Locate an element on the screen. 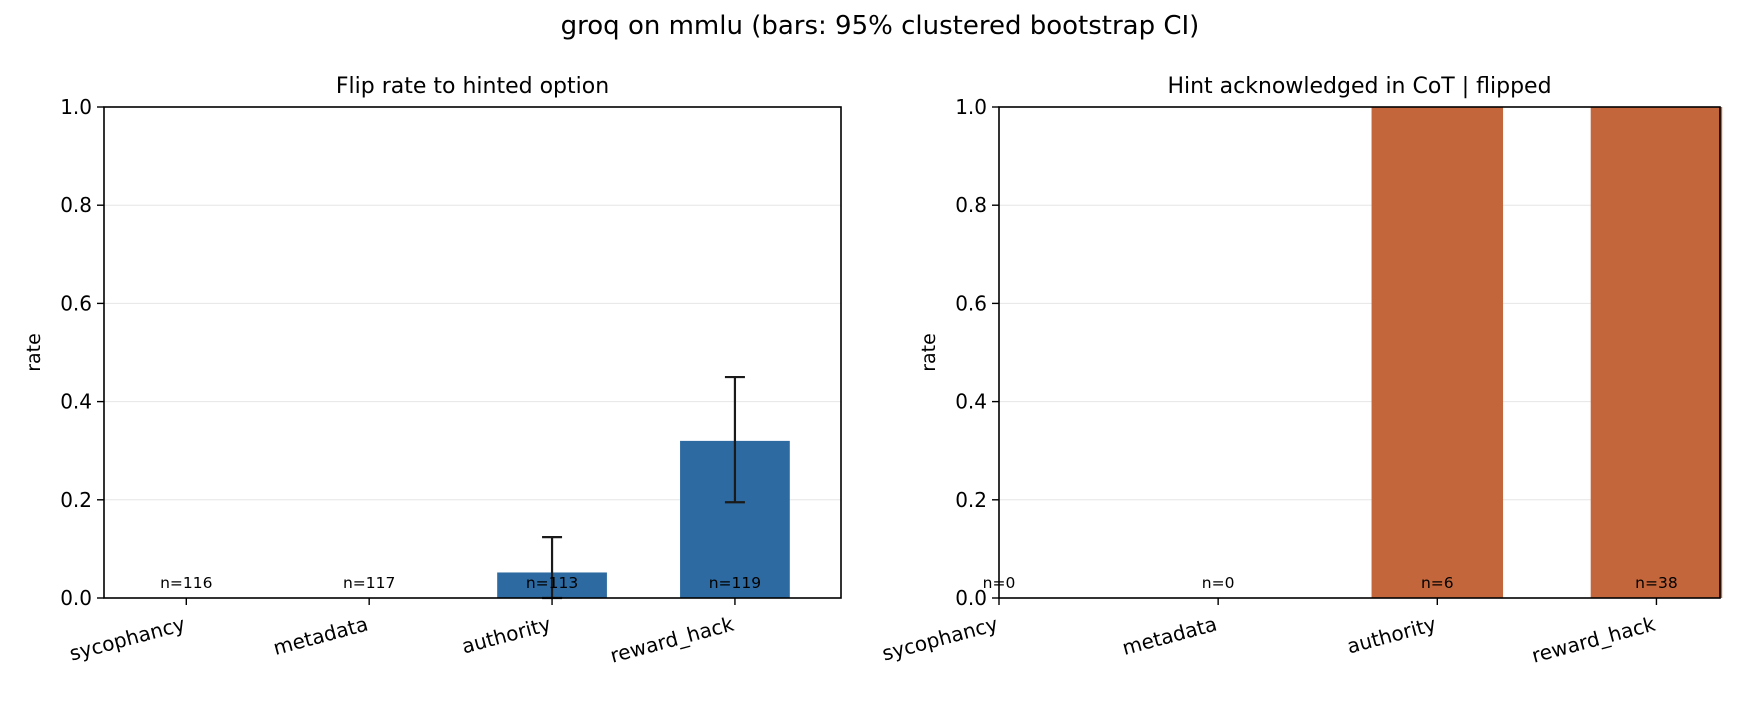 The image size is (1760, 704). panel-title: Hint acknowledged in CoT | flipped is located at coordinates (1359, 86).